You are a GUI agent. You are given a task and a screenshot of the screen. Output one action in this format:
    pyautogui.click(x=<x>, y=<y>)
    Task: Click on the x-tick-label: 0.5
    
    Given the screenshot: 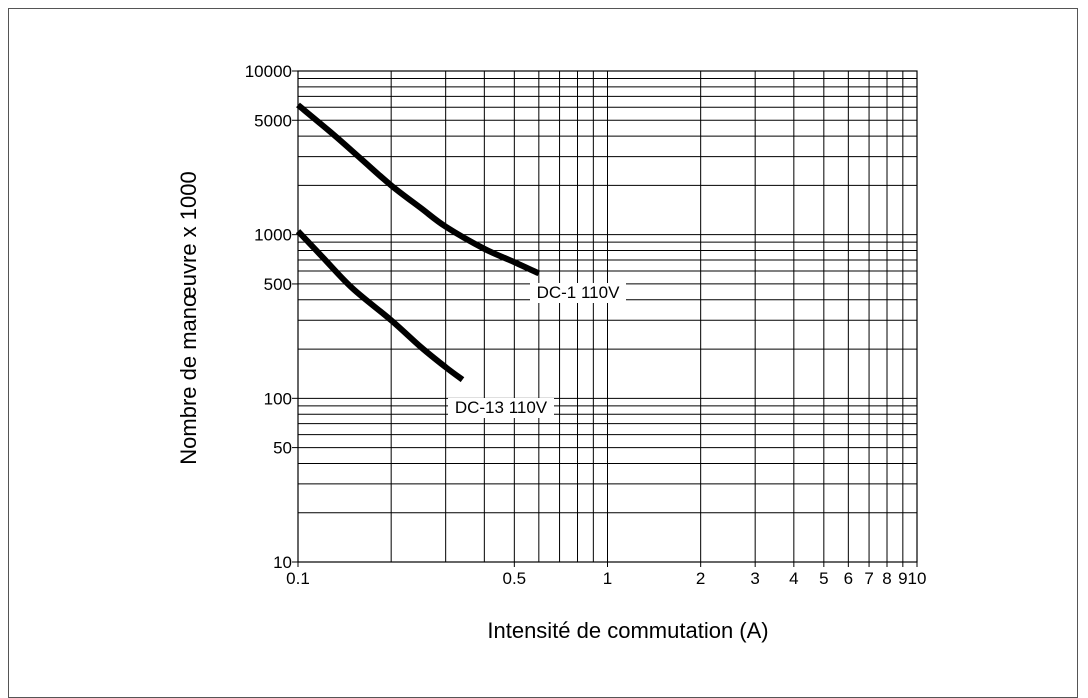 What is the action you would take?
    pyautogui.click(x=515, y=578)
    